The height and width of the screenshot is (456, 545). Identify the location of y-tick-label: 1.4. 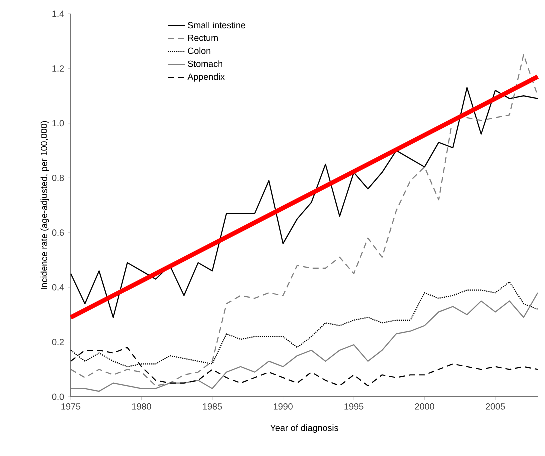
(58, 14).